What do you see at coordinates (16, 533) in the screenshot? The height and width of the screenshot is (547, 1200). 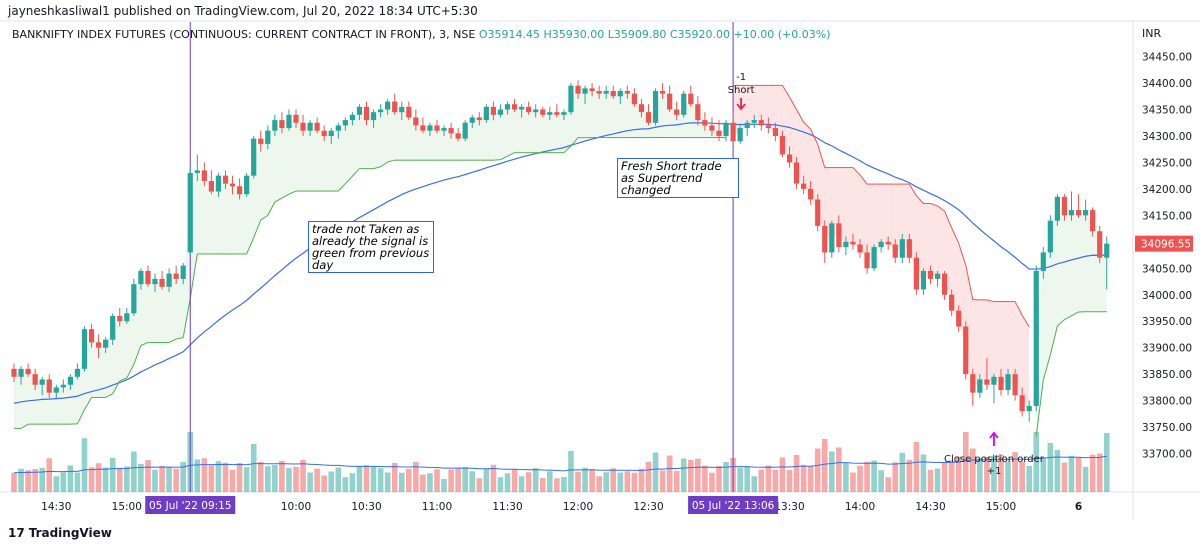 I see `tradingview-logo-icon: 17` at bounding box center [16, 533].